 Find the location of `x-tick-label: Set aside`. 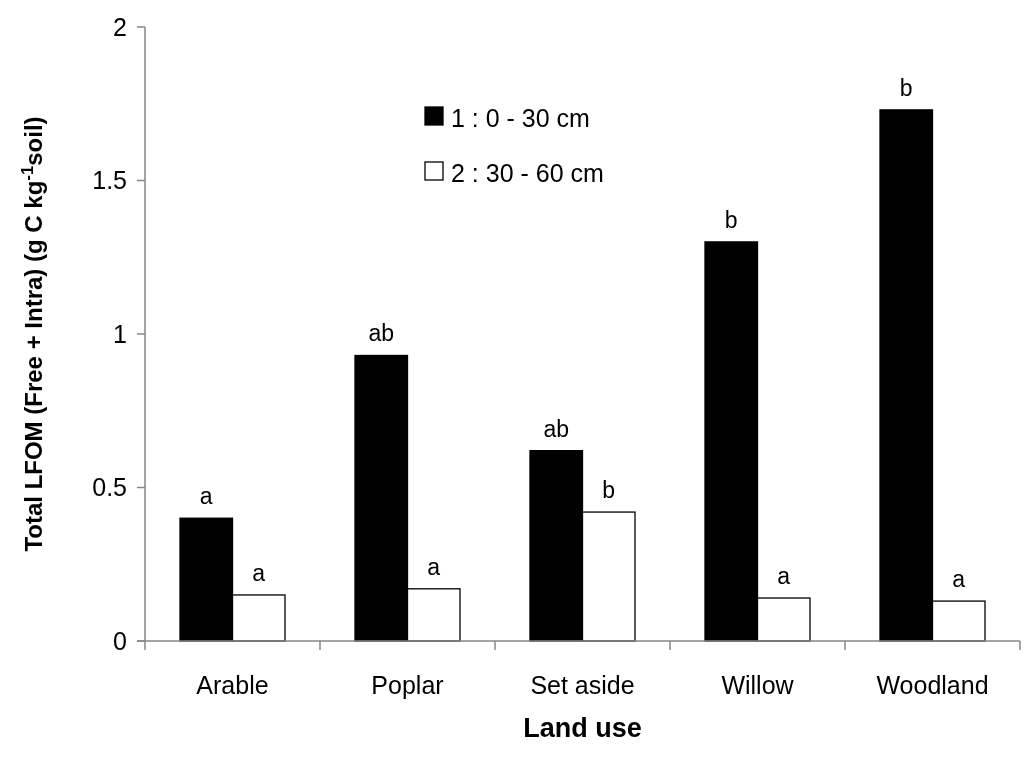

x-tick-label: Set aside is located at coordinates (582, 685).